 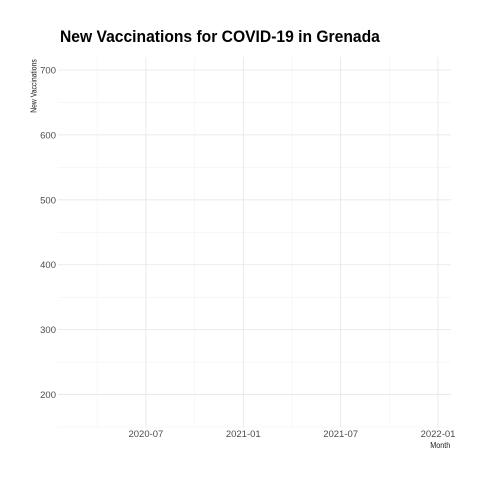 I want to click on x-tick-label: 2021-07, so click(x=340, y=434).